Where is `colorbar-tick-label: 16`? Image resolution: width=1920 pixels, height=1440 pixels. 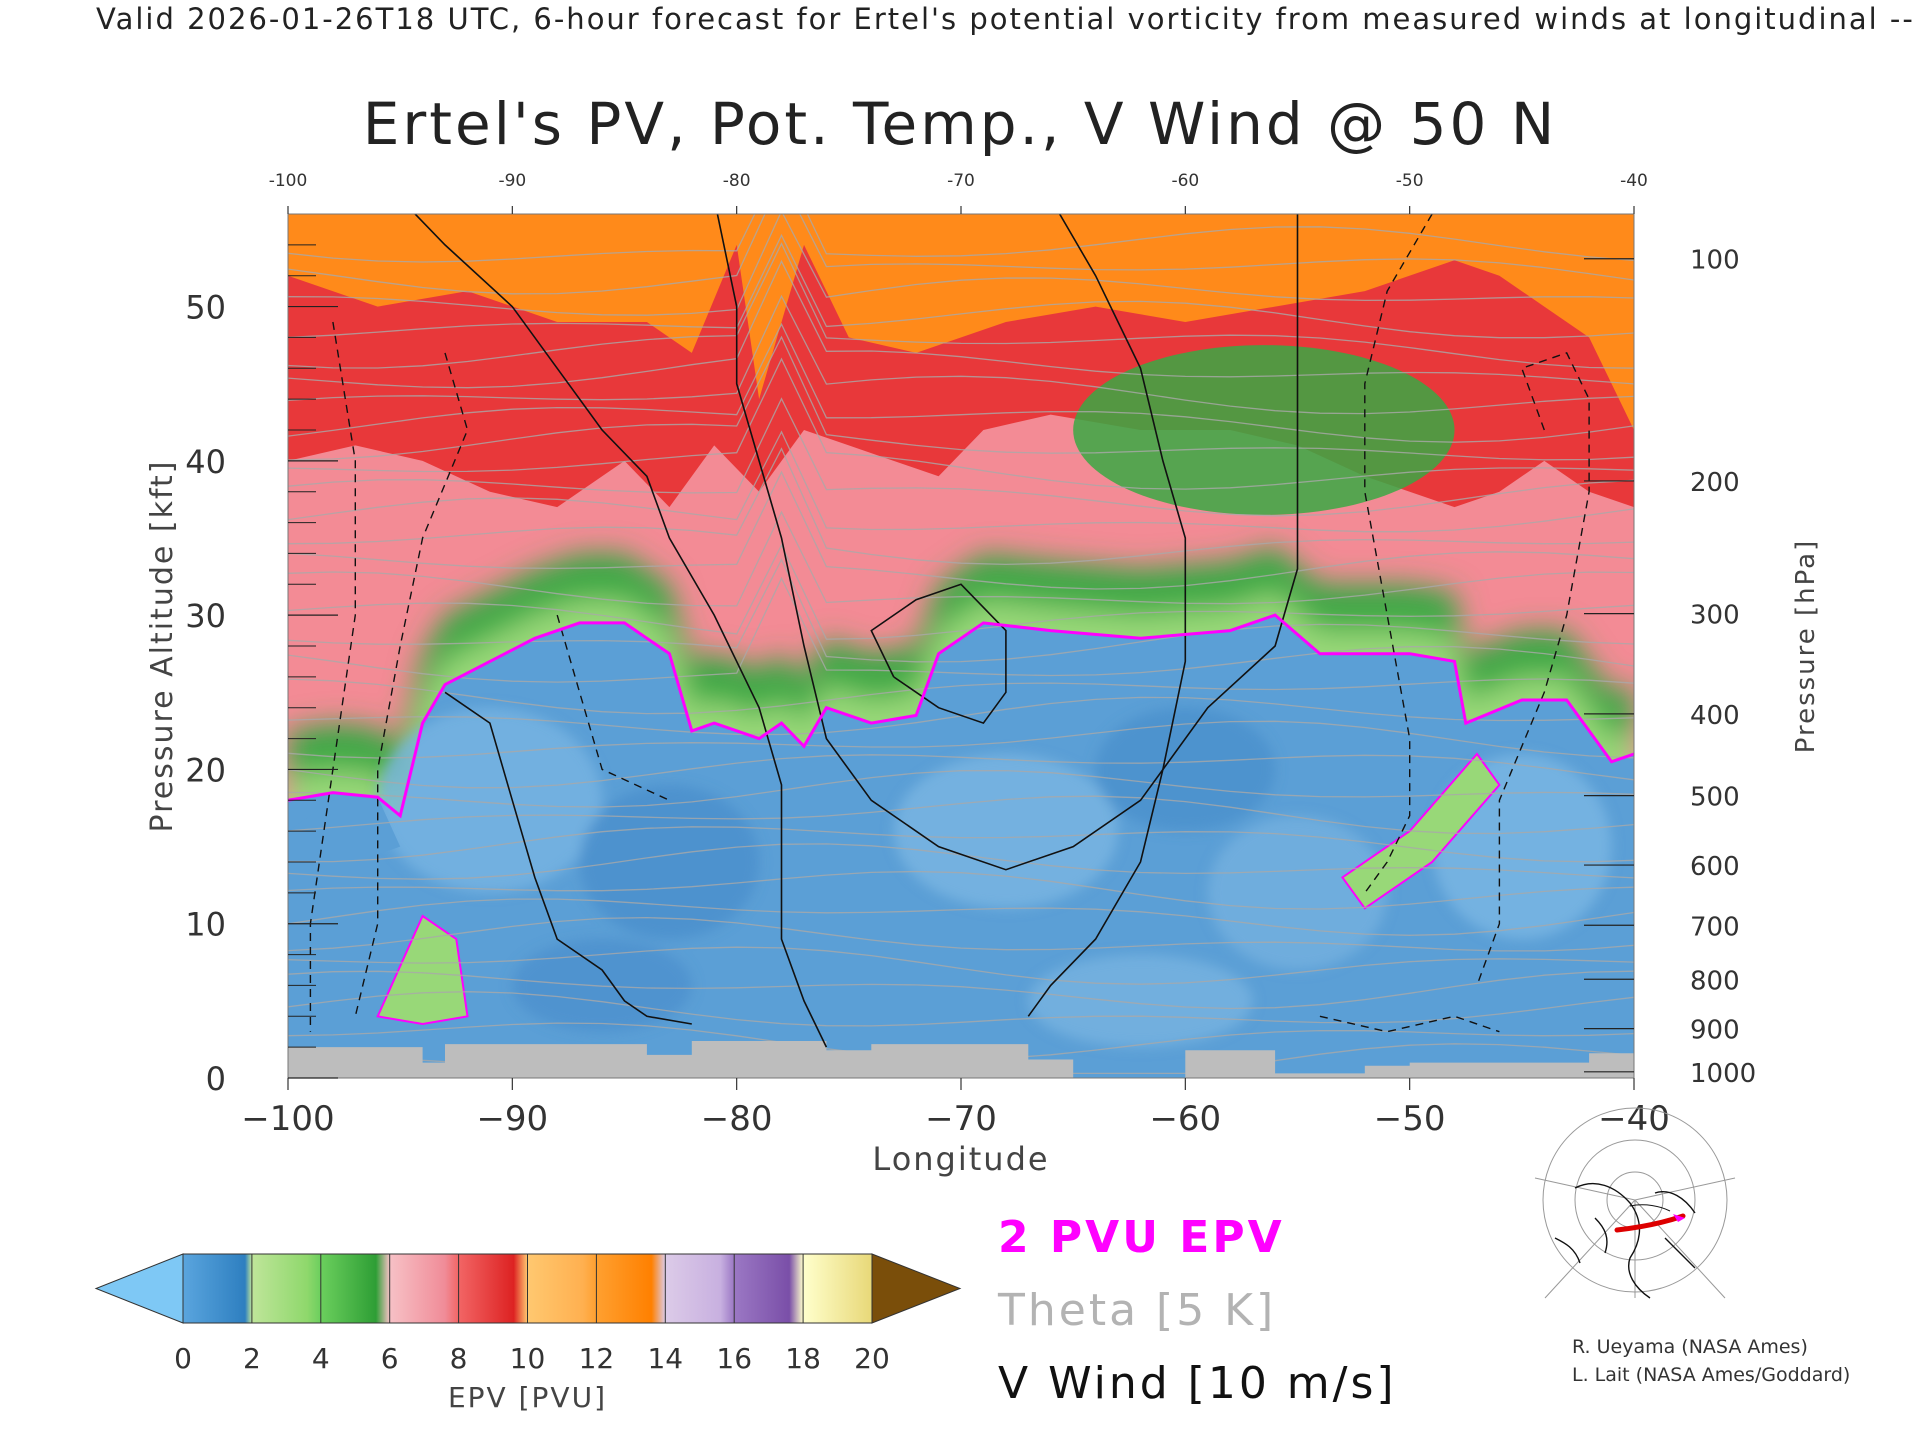
colorbar-tick-label: 16 is located at coordinates (734, 1358).